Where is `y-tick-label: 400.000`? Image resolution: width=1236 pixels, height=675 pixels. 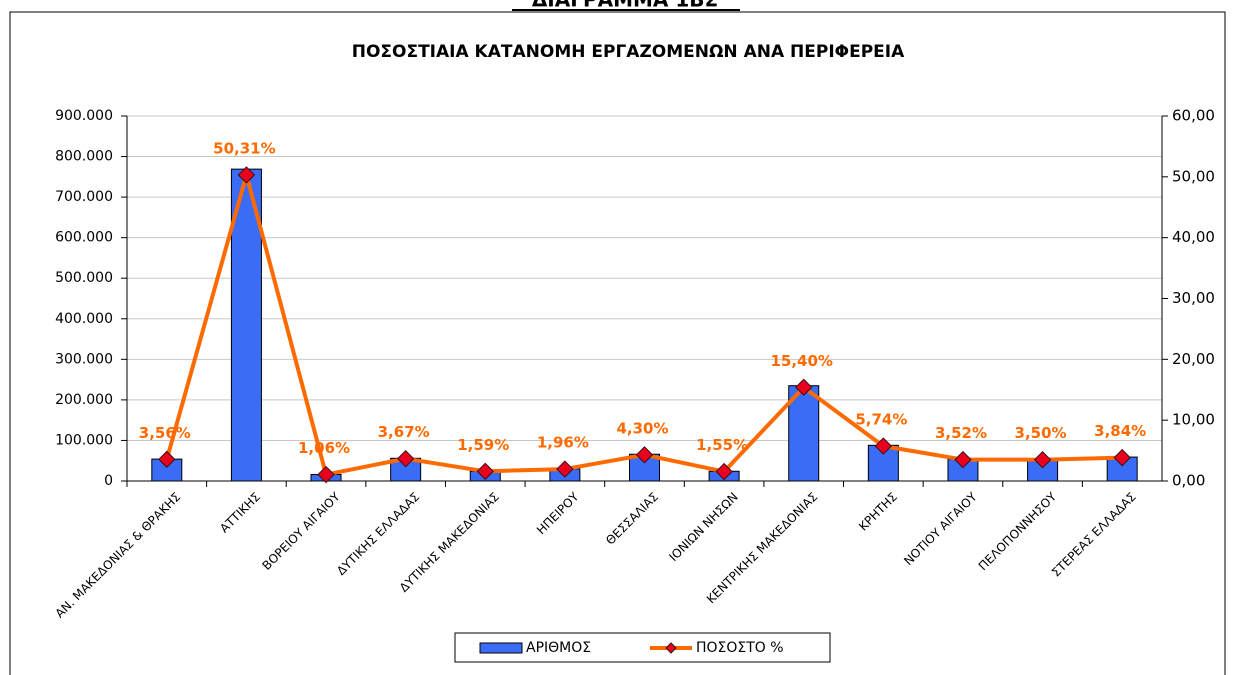 y-tick-label: 400.000 is located at coordinates (84, 319).